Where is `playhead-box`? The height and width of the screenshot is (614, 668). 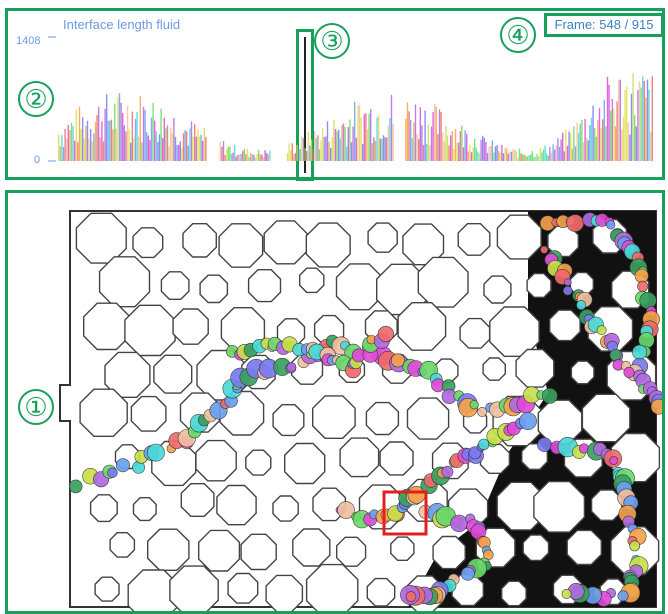
playhead-box is located at coordinates (305, 105).